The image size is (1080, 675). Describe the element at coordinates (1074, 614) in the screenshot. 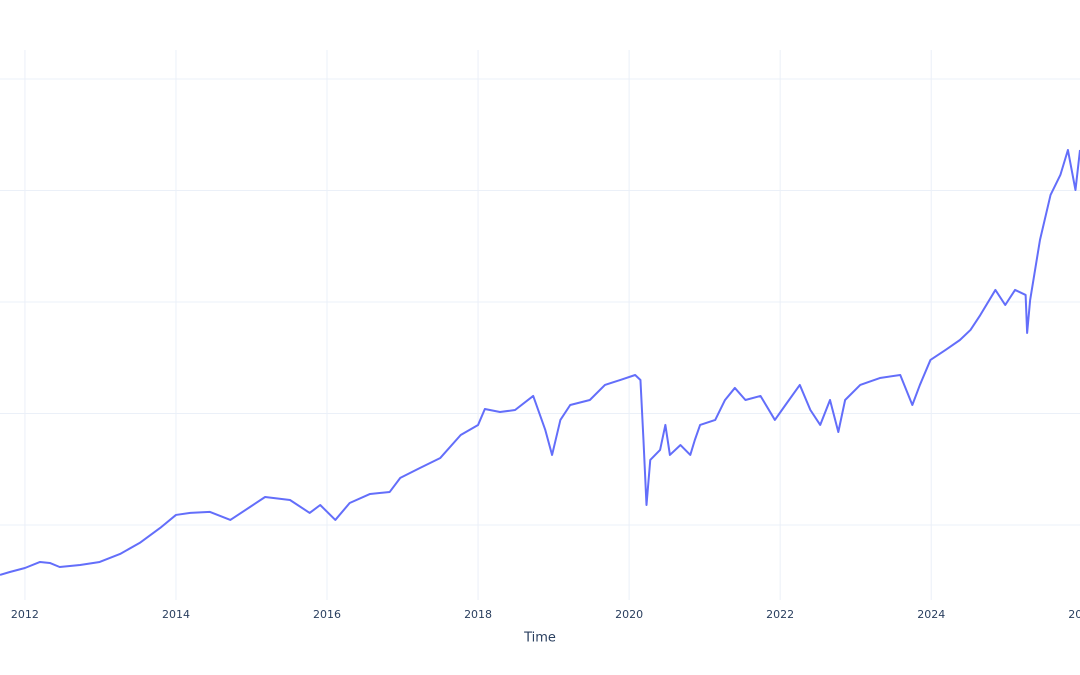

I see `x-tick-label: 2026` at that location.